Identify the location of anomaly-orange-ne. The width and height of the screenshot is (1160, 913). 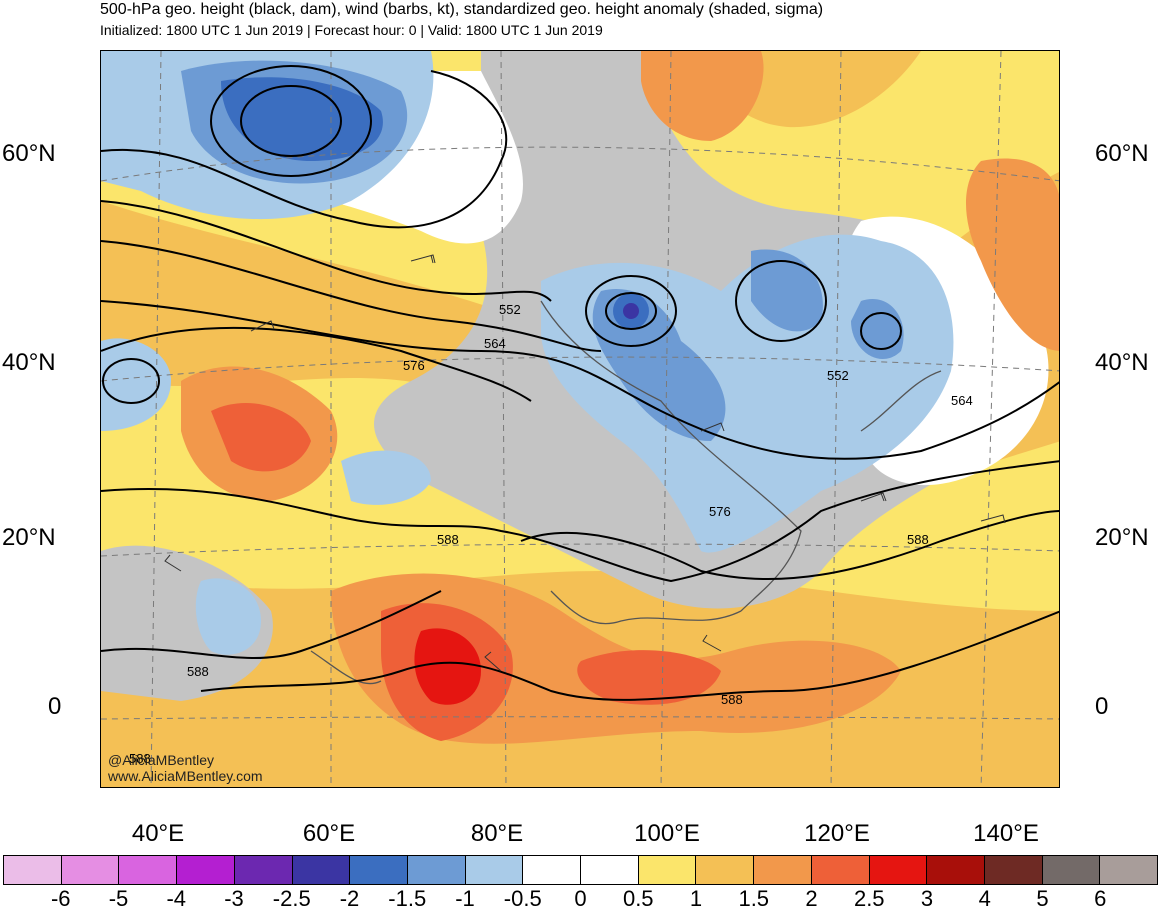
(1012, 254).